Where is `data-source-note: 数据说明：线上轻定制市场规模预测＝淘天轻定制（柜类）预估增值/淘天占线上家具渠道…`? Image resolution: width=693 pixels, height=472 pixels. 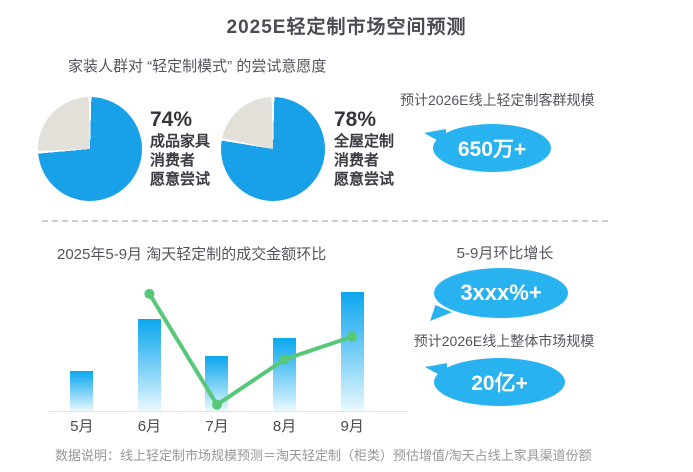
data-source-note: 数据说明：线上轻定制市场规模预测＝淘天轻定制（柜类）预估增值/淘天占线上家具渠道… is located at coordinates (323, 455).